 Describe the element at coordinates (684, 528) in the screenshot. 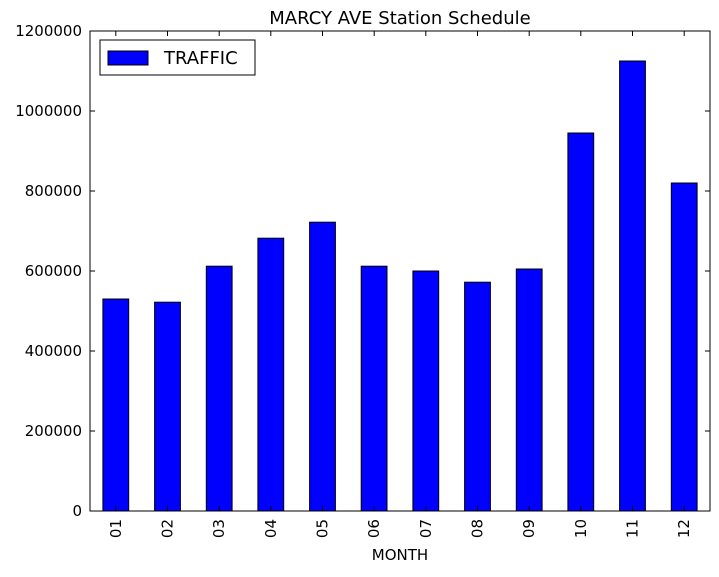

I see `x-tick-label-12: 12` at that location.